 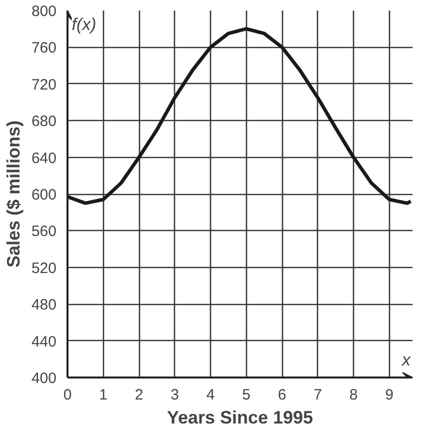 I want to click on y-tick-label: 760, so click(x=44, y=48).